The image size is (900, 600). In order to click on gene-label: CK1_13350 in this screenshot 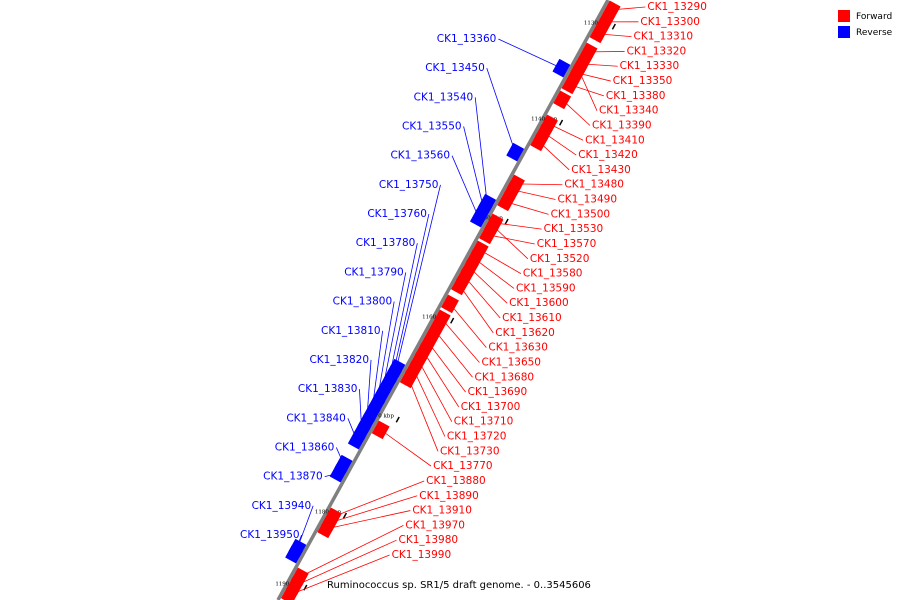, I will do `click(643, 81)`.